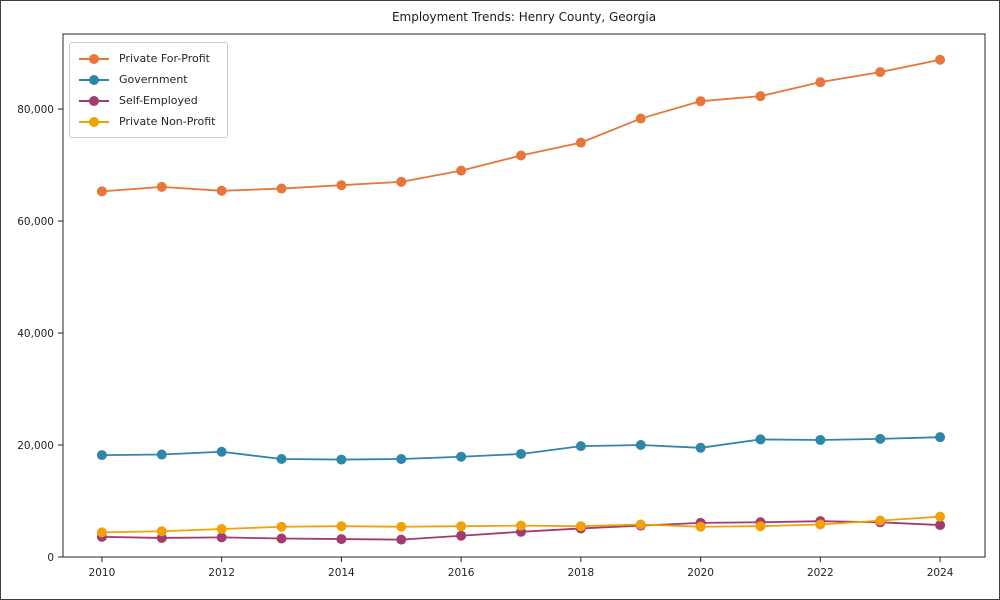 This screenshot has height=600, width=1000. What do you see at coordinates (167, 121) in the screenshot?
I see `legend-label: Private Non-Profit` at bounding box center [167, 121].